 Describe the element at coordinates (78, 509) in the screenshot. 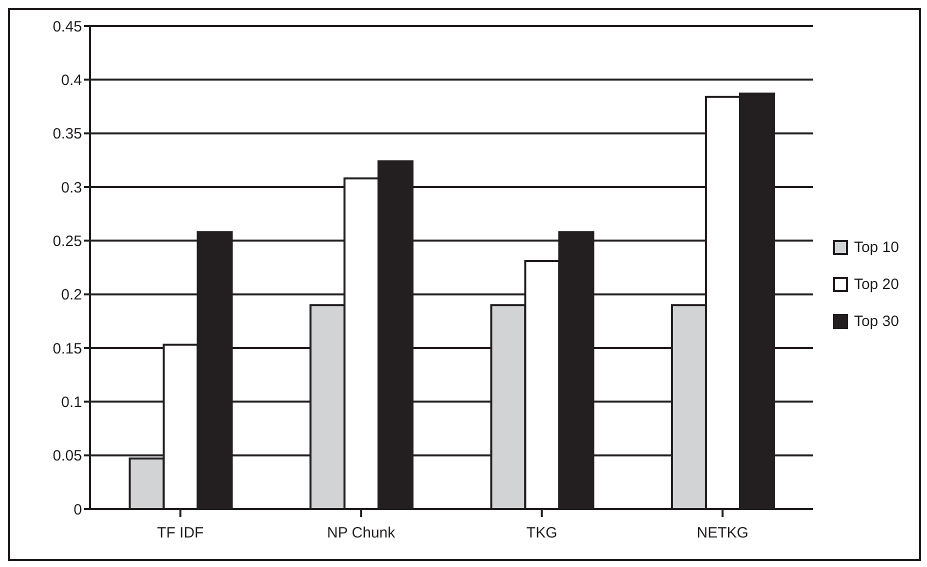

I see `y-tick-label: 0` at that location.